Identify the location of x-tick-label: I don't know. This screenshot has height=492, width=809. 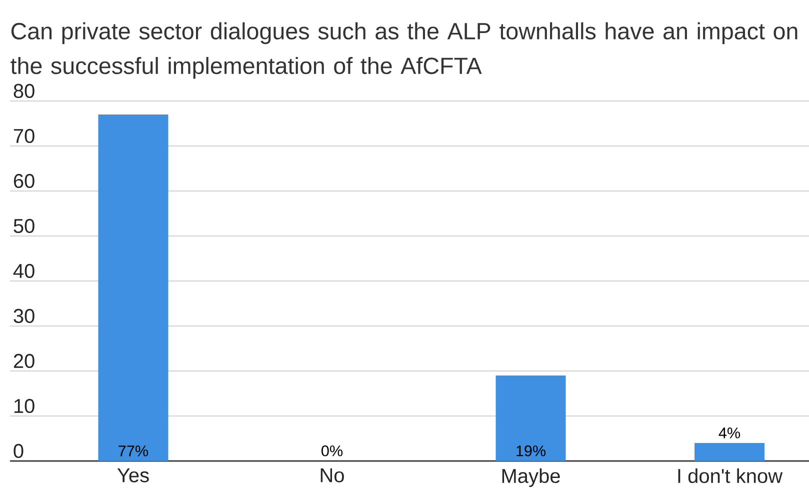
(730, 476).